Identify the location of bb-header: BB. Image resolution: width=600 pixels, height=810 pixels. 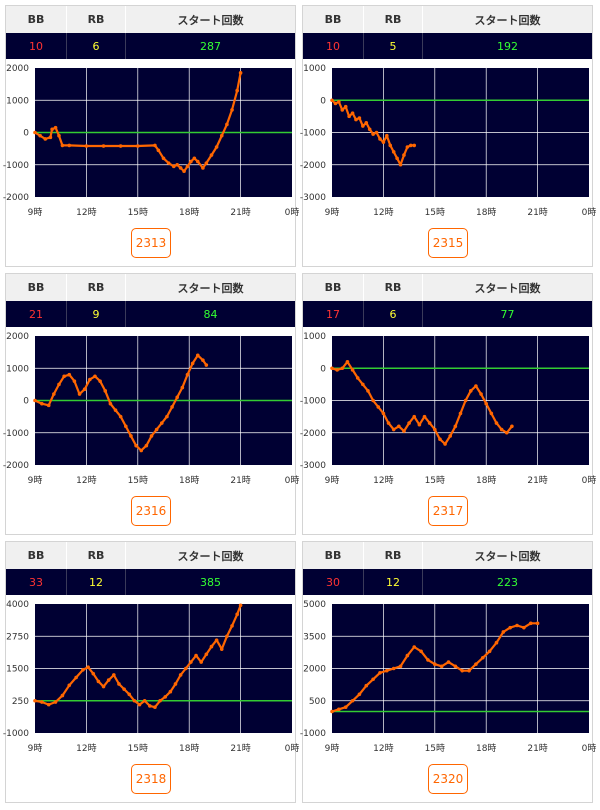
(333, 555).